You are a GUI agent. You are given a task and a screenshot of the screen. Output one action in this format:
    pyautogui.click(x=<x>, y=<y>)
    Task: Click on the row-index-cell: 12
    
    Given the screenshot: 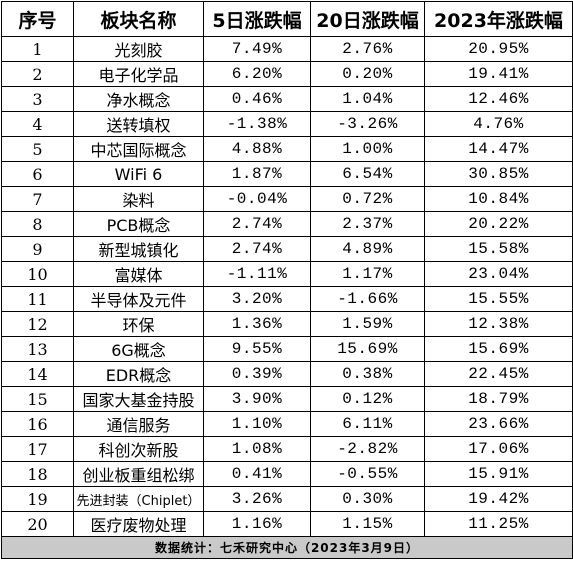 What is the action you would take?
    pyautogui.click(x=37, y=324)
    